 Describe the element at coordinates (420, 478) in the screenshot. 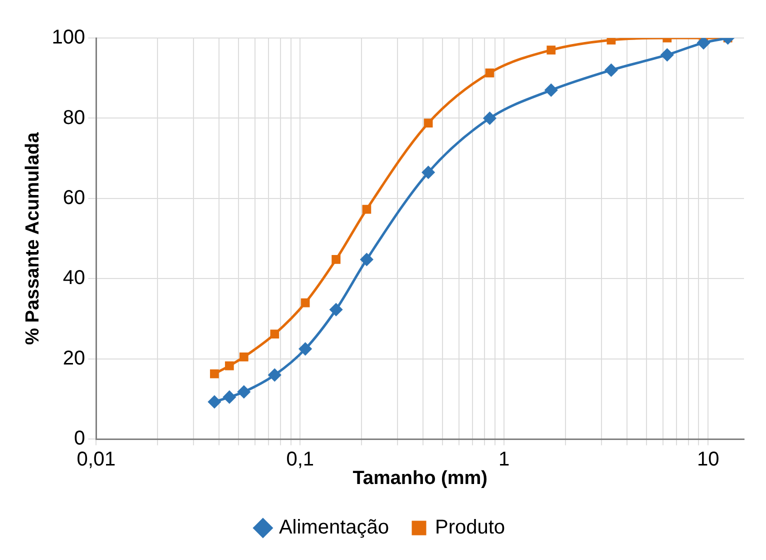

I see `x-axis-title: Tamanho (mm)` at that location.